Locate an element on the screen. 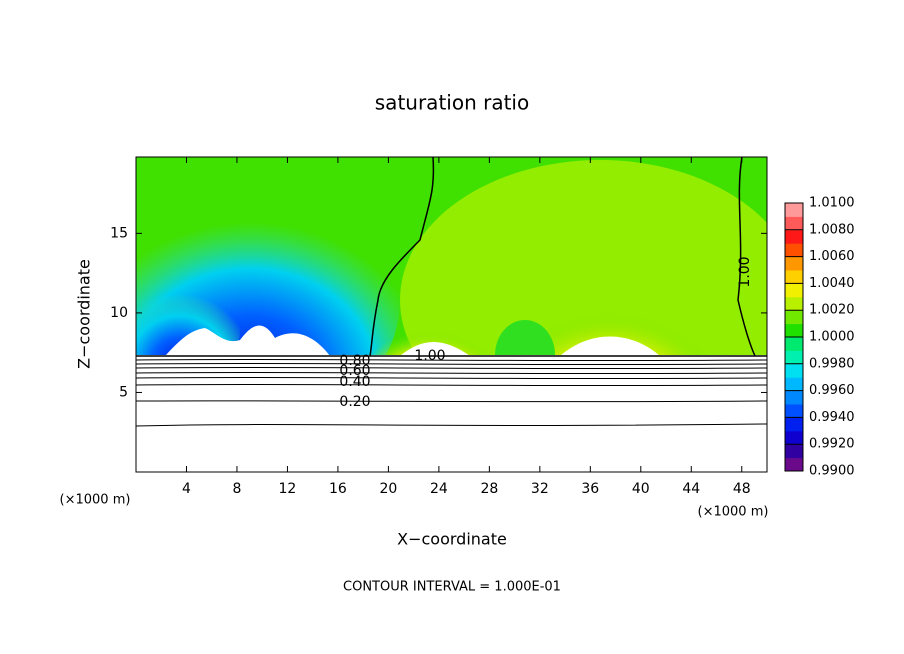 The width and height of the screenshot is (904, 654). colorbar-tick-label: 0.9940 is located at coordinates (832, 417).